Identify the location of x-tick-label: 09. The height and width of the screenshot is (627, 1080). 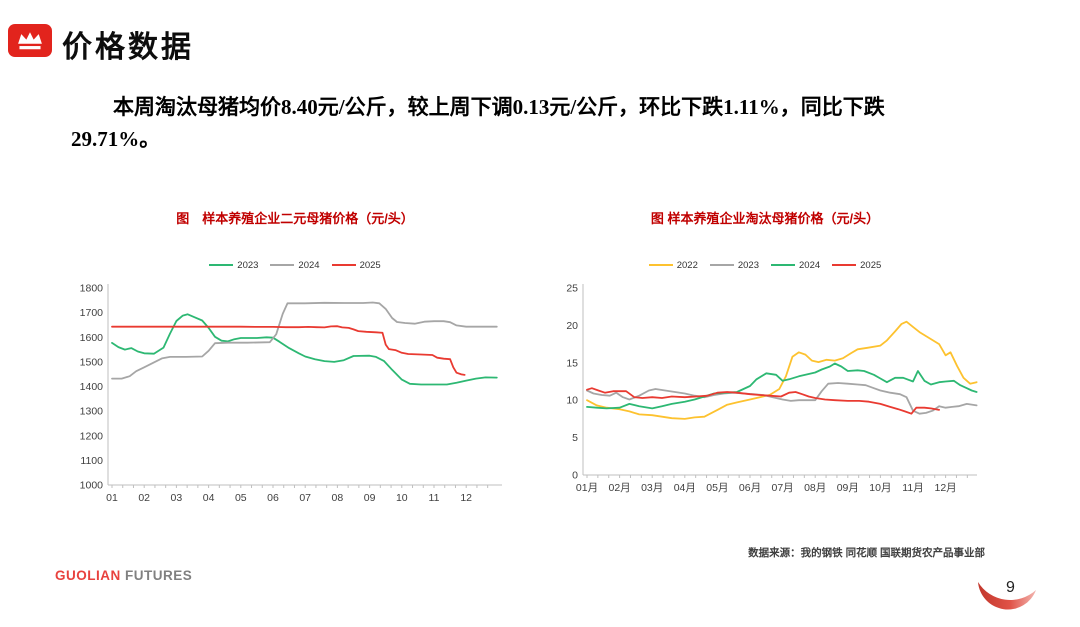
(370, 498).